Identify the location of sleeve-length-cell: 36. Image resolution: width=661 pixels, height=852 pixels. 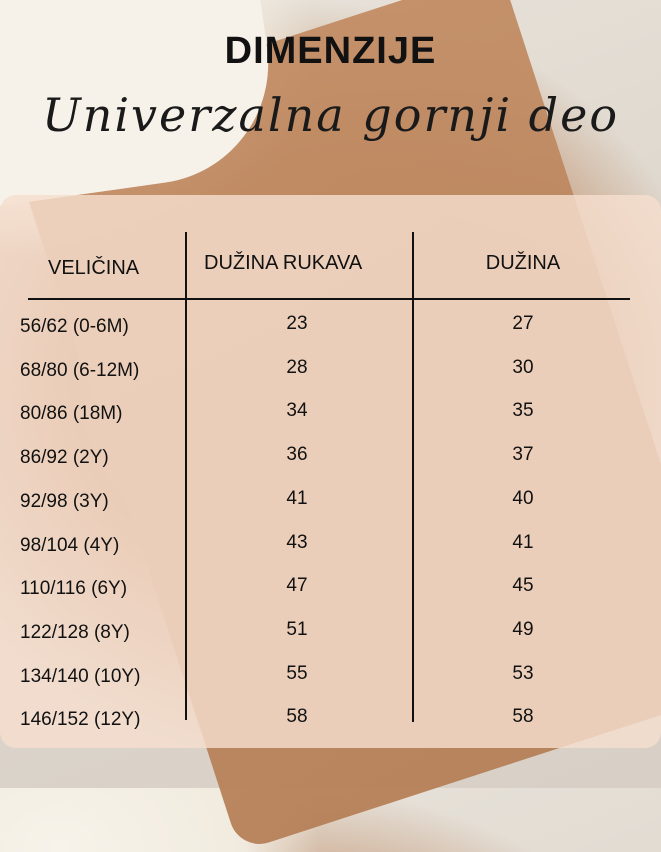
(297, 455).